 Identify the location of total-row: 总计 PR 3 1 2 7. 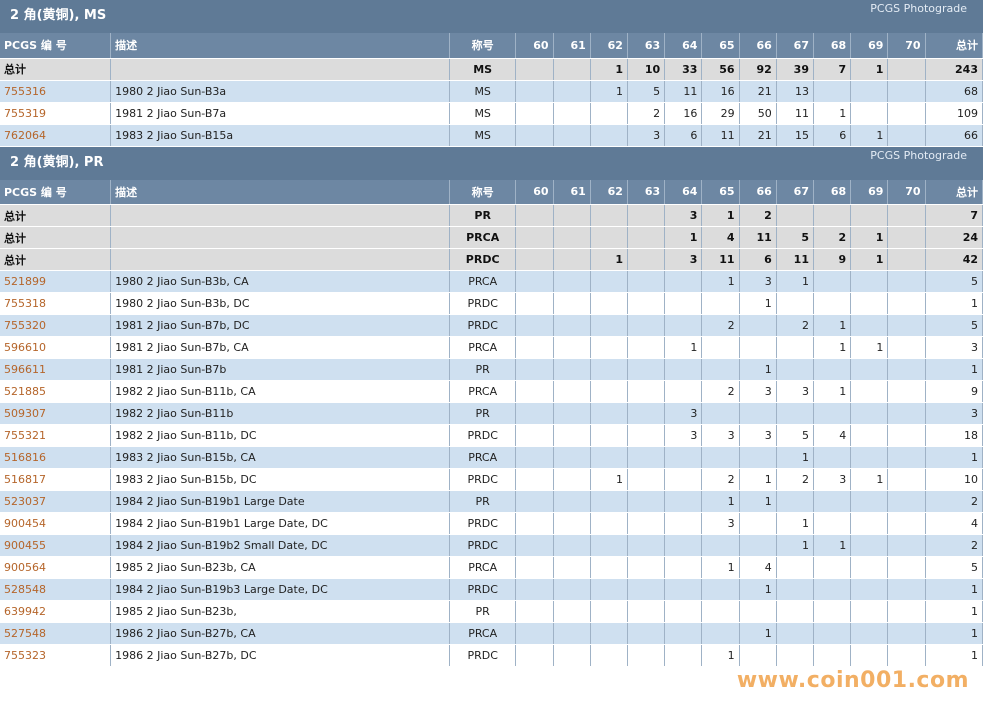
(491, 215).